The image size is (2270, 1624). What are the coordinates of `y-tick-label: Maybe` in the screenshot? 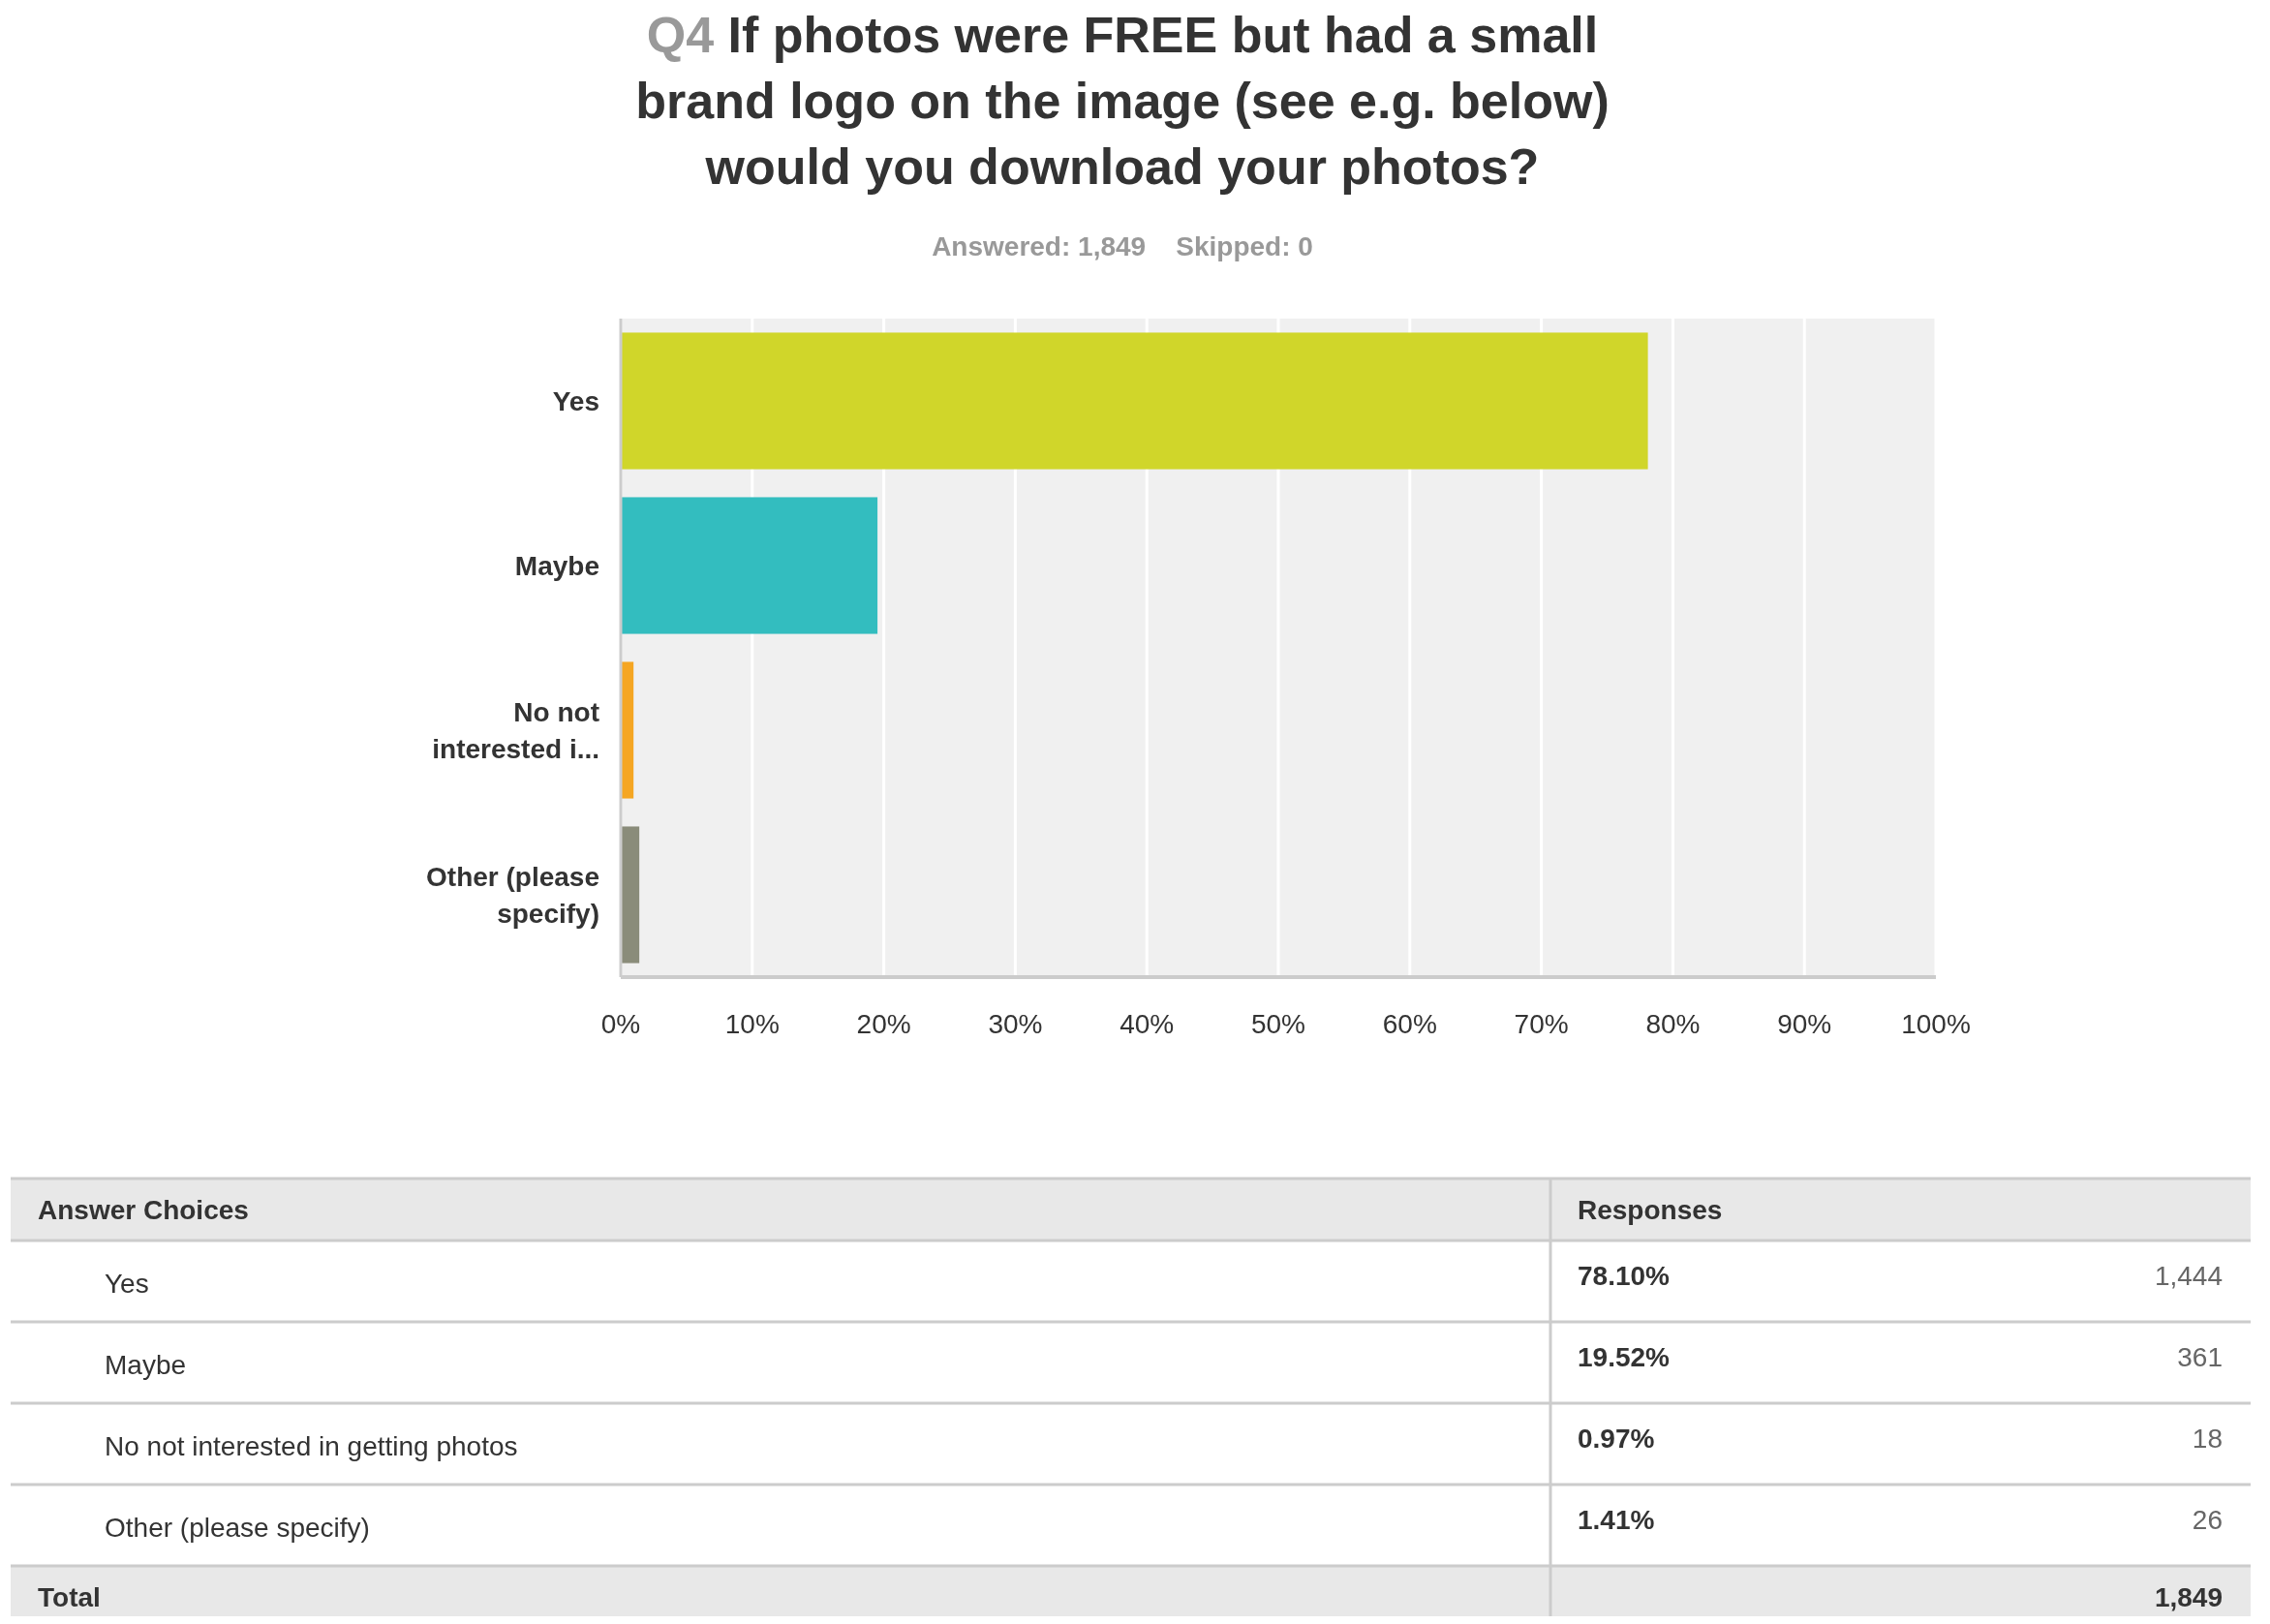 It's located at (556, 566).